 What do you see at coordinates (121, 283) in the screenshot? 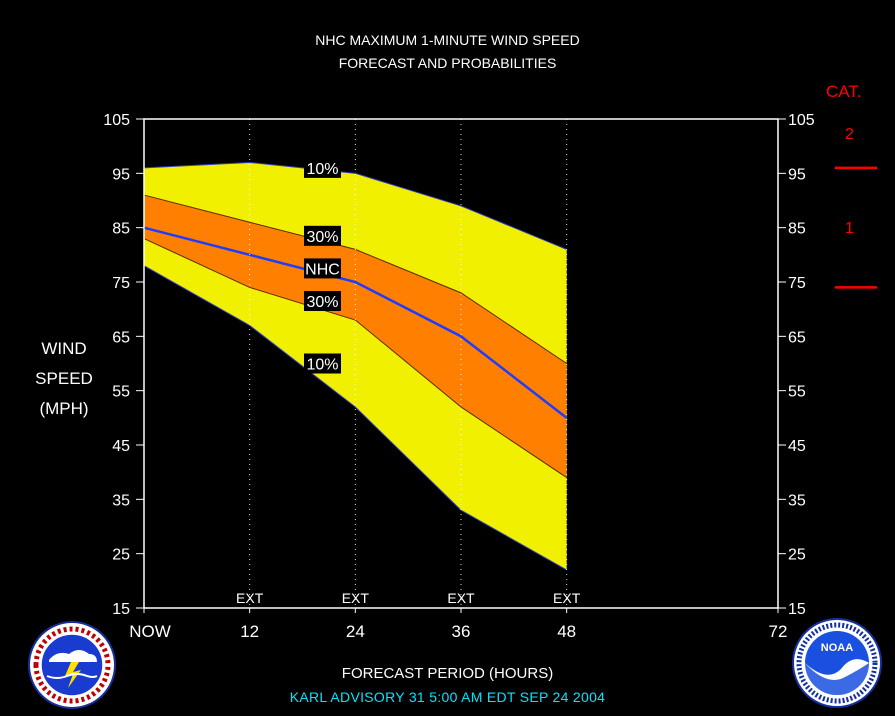
I see `ytick-label-left-75: 75` at bounding box center [121, 283].